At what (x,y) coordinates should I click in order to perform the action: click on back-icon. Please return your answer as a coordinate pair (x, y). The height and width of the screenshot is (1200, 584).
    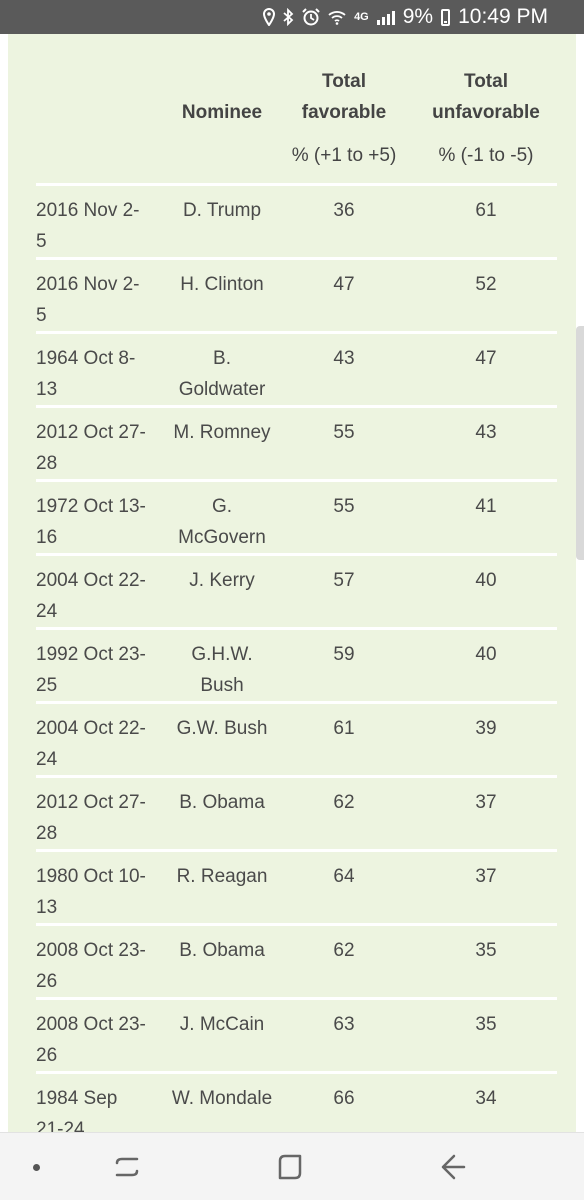
    Looking at the image, I should click on (453, 1167).